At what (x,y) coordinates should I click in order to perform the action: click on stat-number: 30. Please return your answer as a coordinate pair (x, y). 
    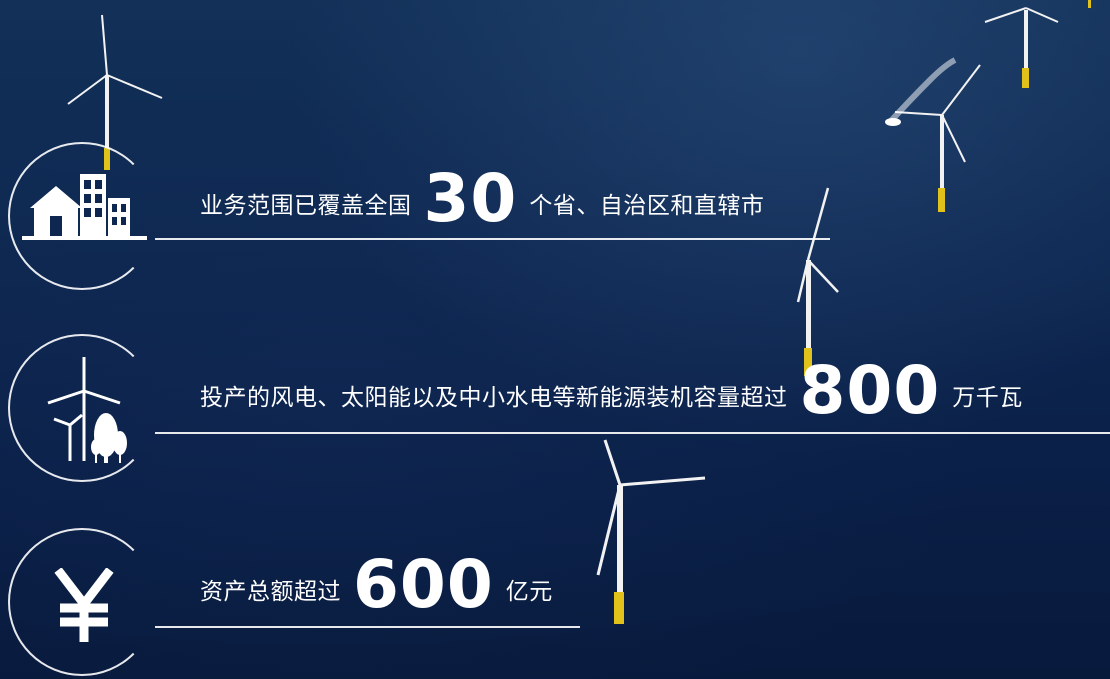
    Looking at the image, I should click on (470, 198).